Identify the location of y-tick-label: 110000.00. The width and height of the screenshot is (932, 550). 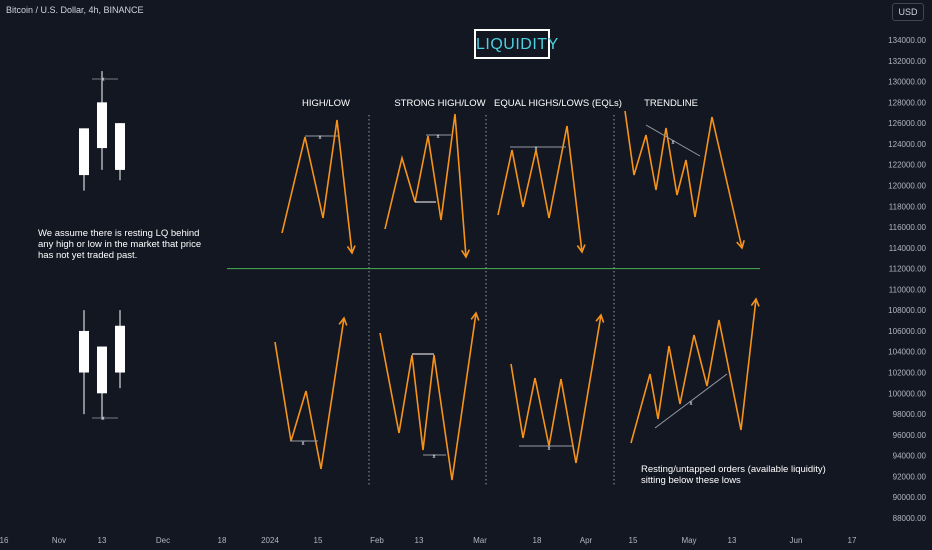
(908, 289).